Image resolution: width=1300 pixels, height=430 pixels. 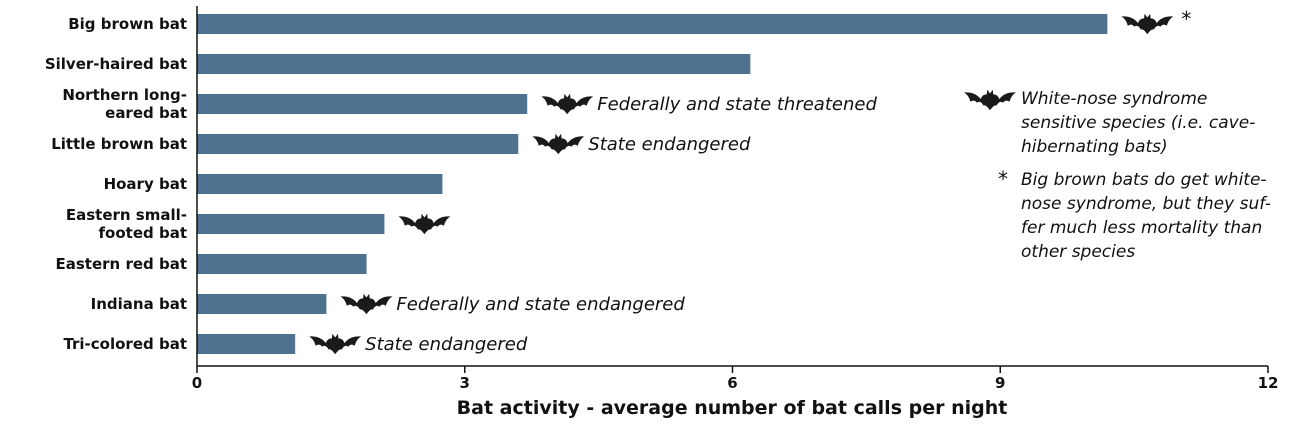 What do you see at coordinates (124, 104) in the screenshot?
I see `category-label: Northern long-eared bat` at bounding box center [124, 104].